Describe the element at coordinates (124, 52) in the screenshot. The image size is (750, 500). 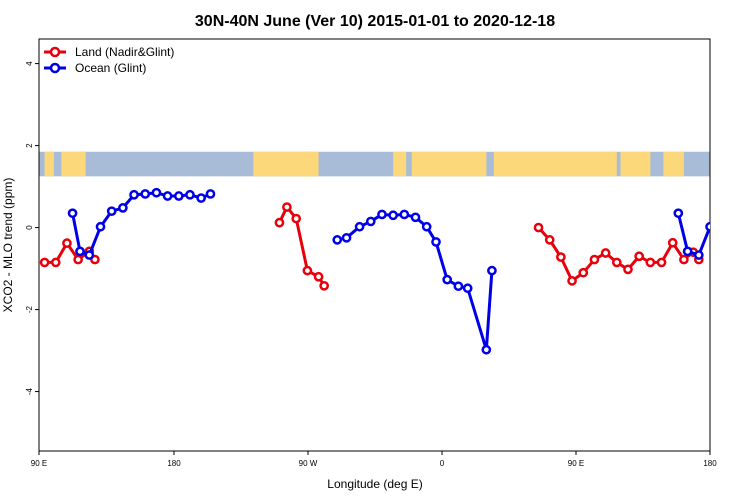
I see `legend-land-label: Land (Nadir&Glint)` at that location.